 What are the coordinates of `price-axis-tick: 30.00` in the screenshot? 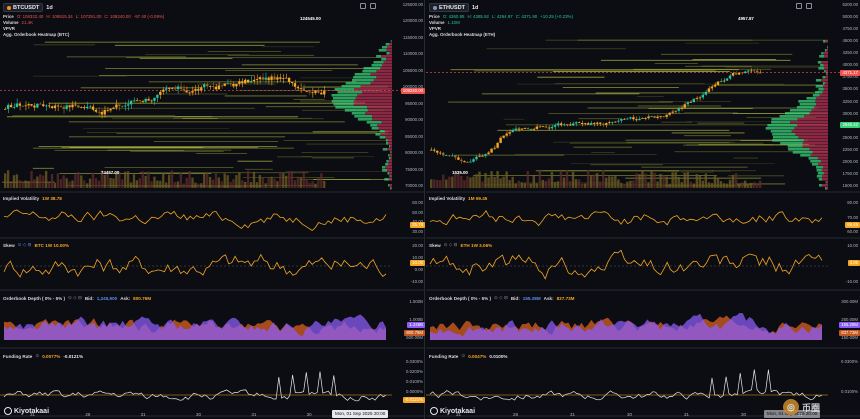 It's located at (417, 231).